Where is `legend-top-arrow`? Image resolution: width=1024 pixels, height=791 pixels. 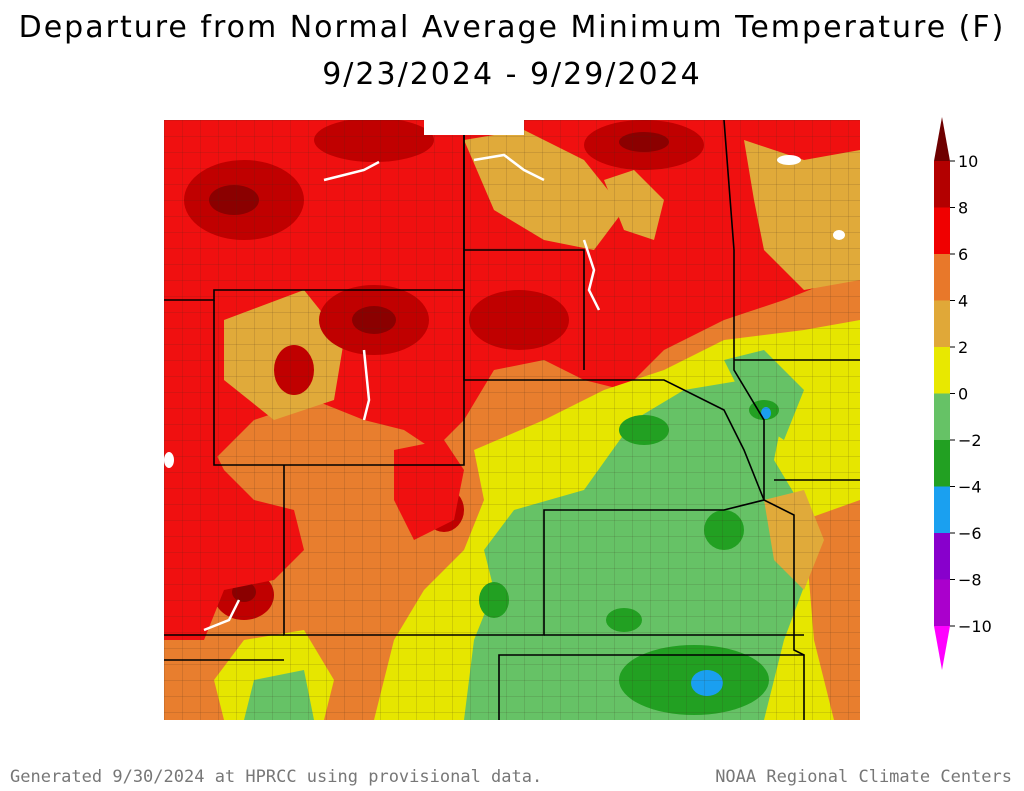
legend-top-arrow is located at coordinates (942, 139).